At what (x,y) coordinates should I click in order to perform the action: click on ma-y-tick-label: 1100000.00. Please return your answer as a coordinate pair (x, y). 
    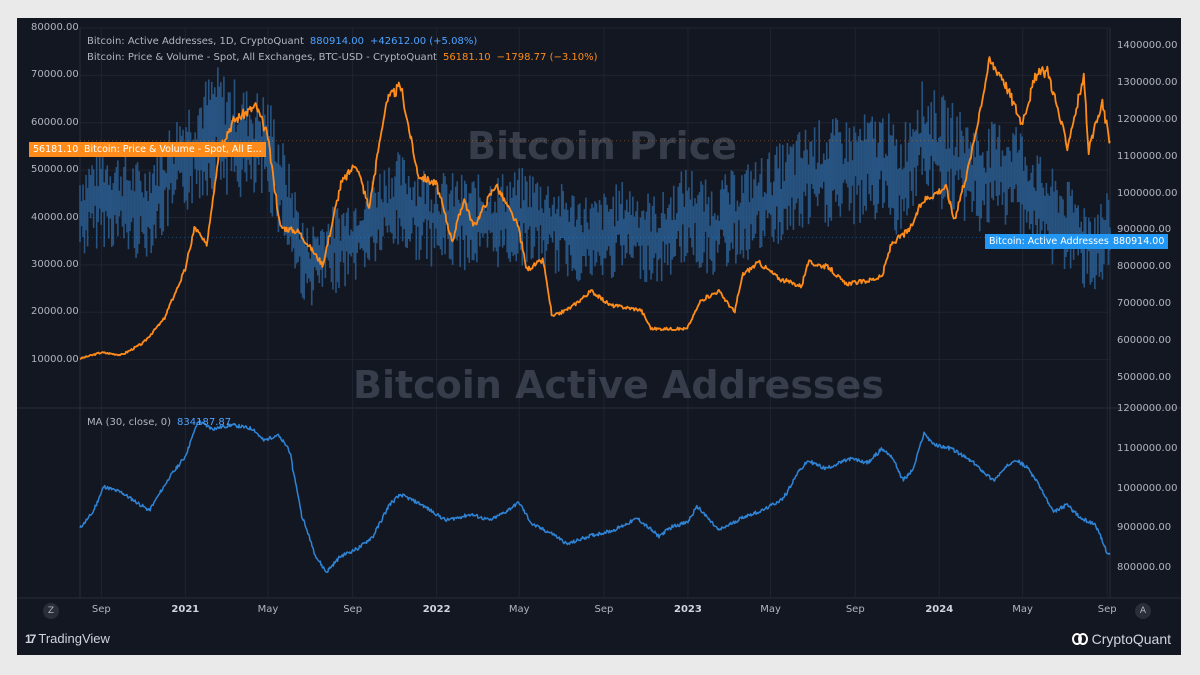
    Looking at the image, I should click on (1147, 448).